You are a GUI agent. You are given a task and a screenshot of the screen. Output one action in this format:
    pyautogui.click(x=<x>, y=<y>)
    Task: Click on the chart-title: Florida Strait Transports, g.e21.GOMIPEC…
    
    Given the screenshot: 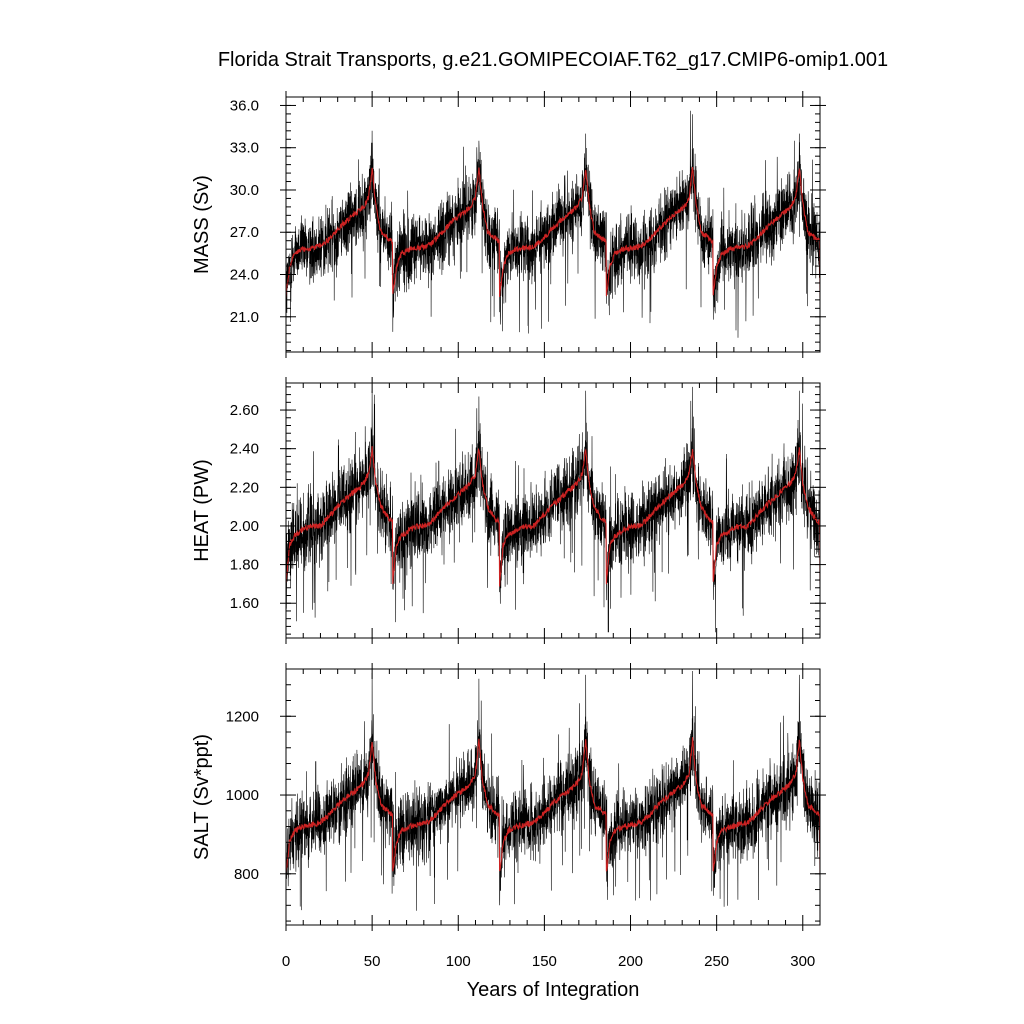 What is the action you would take?
    pyautogui.click(x=553, y=60)
    